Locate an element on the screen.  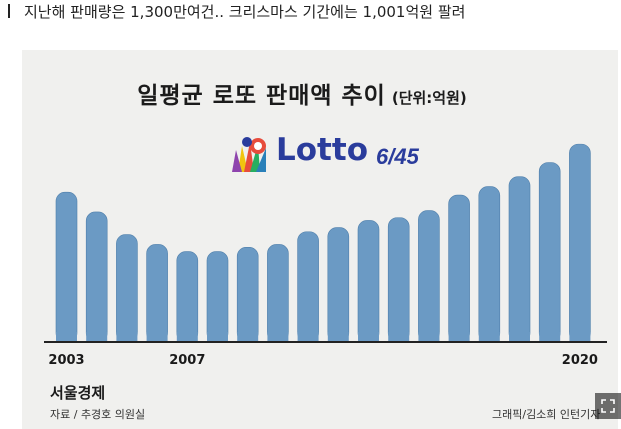
bar-2020 is located at coordinates (580, 243).